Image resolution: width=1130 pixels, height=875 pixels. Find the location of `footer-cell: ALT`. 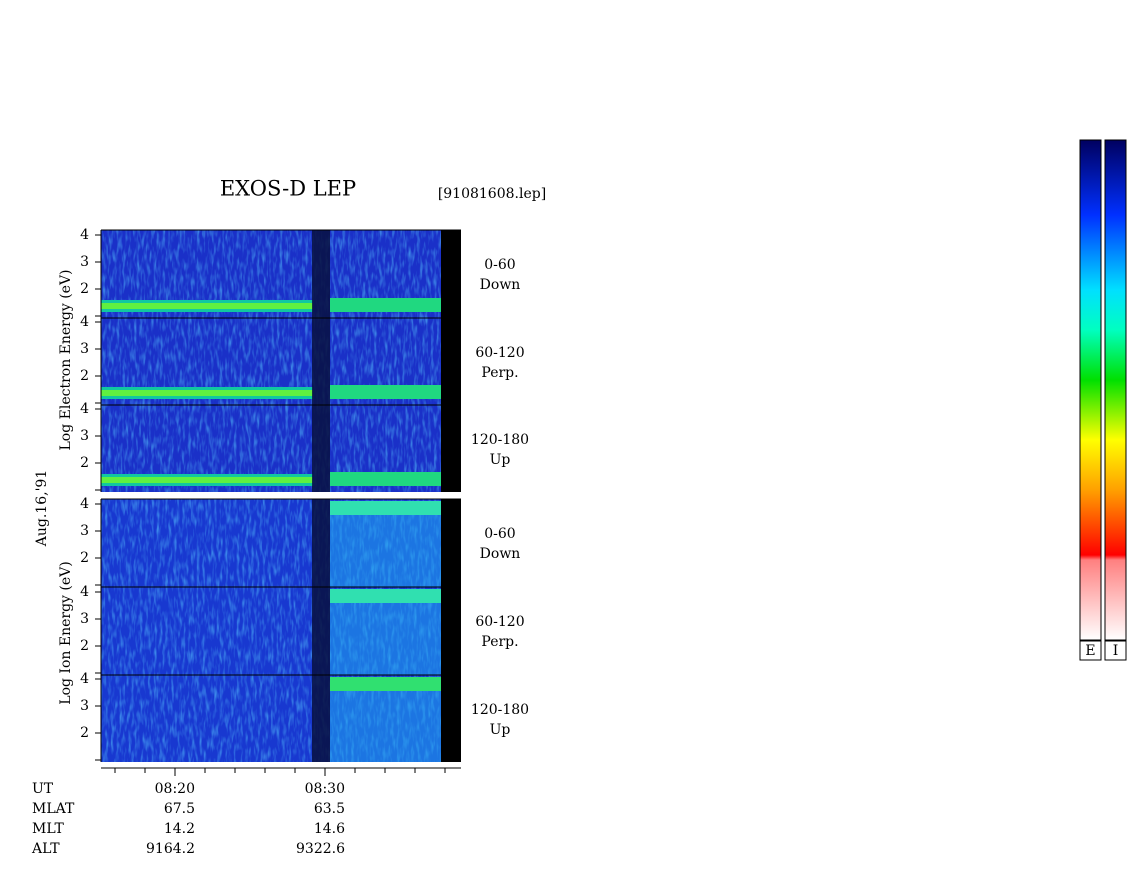

footer-cell: ALT is located at coordinates (45, 849).